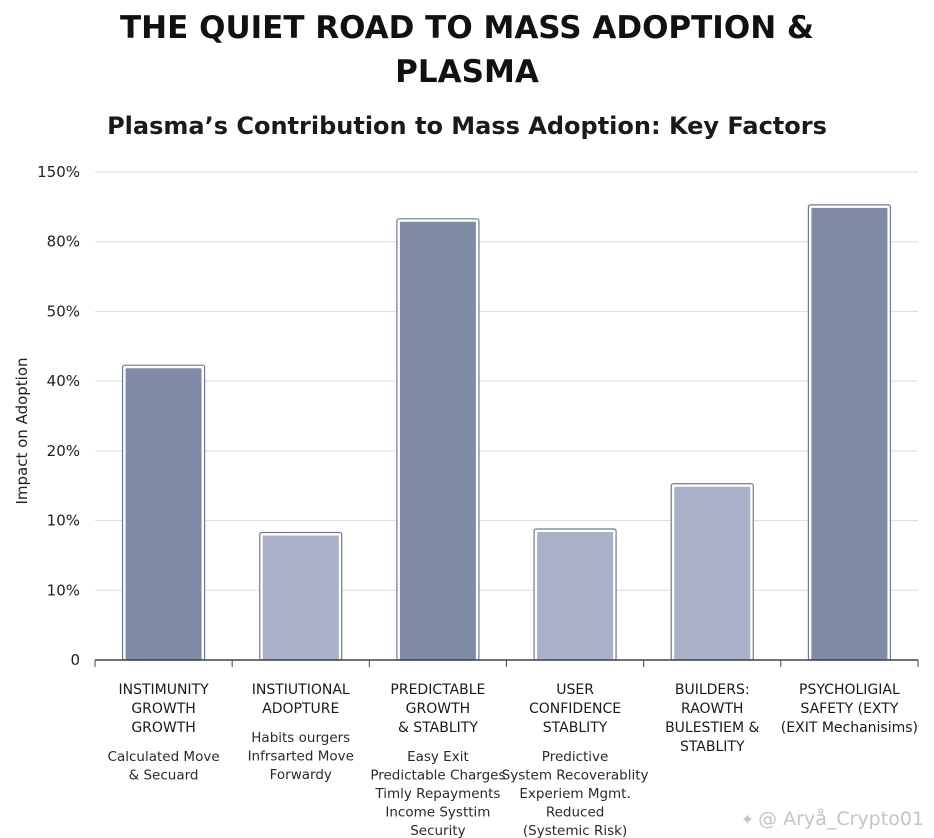 This screenshot has width=934, height=838. What do you see at coordinates (437, 830) in the screenshot?
I see `category-description: Security` at bounding box center [437, 830].